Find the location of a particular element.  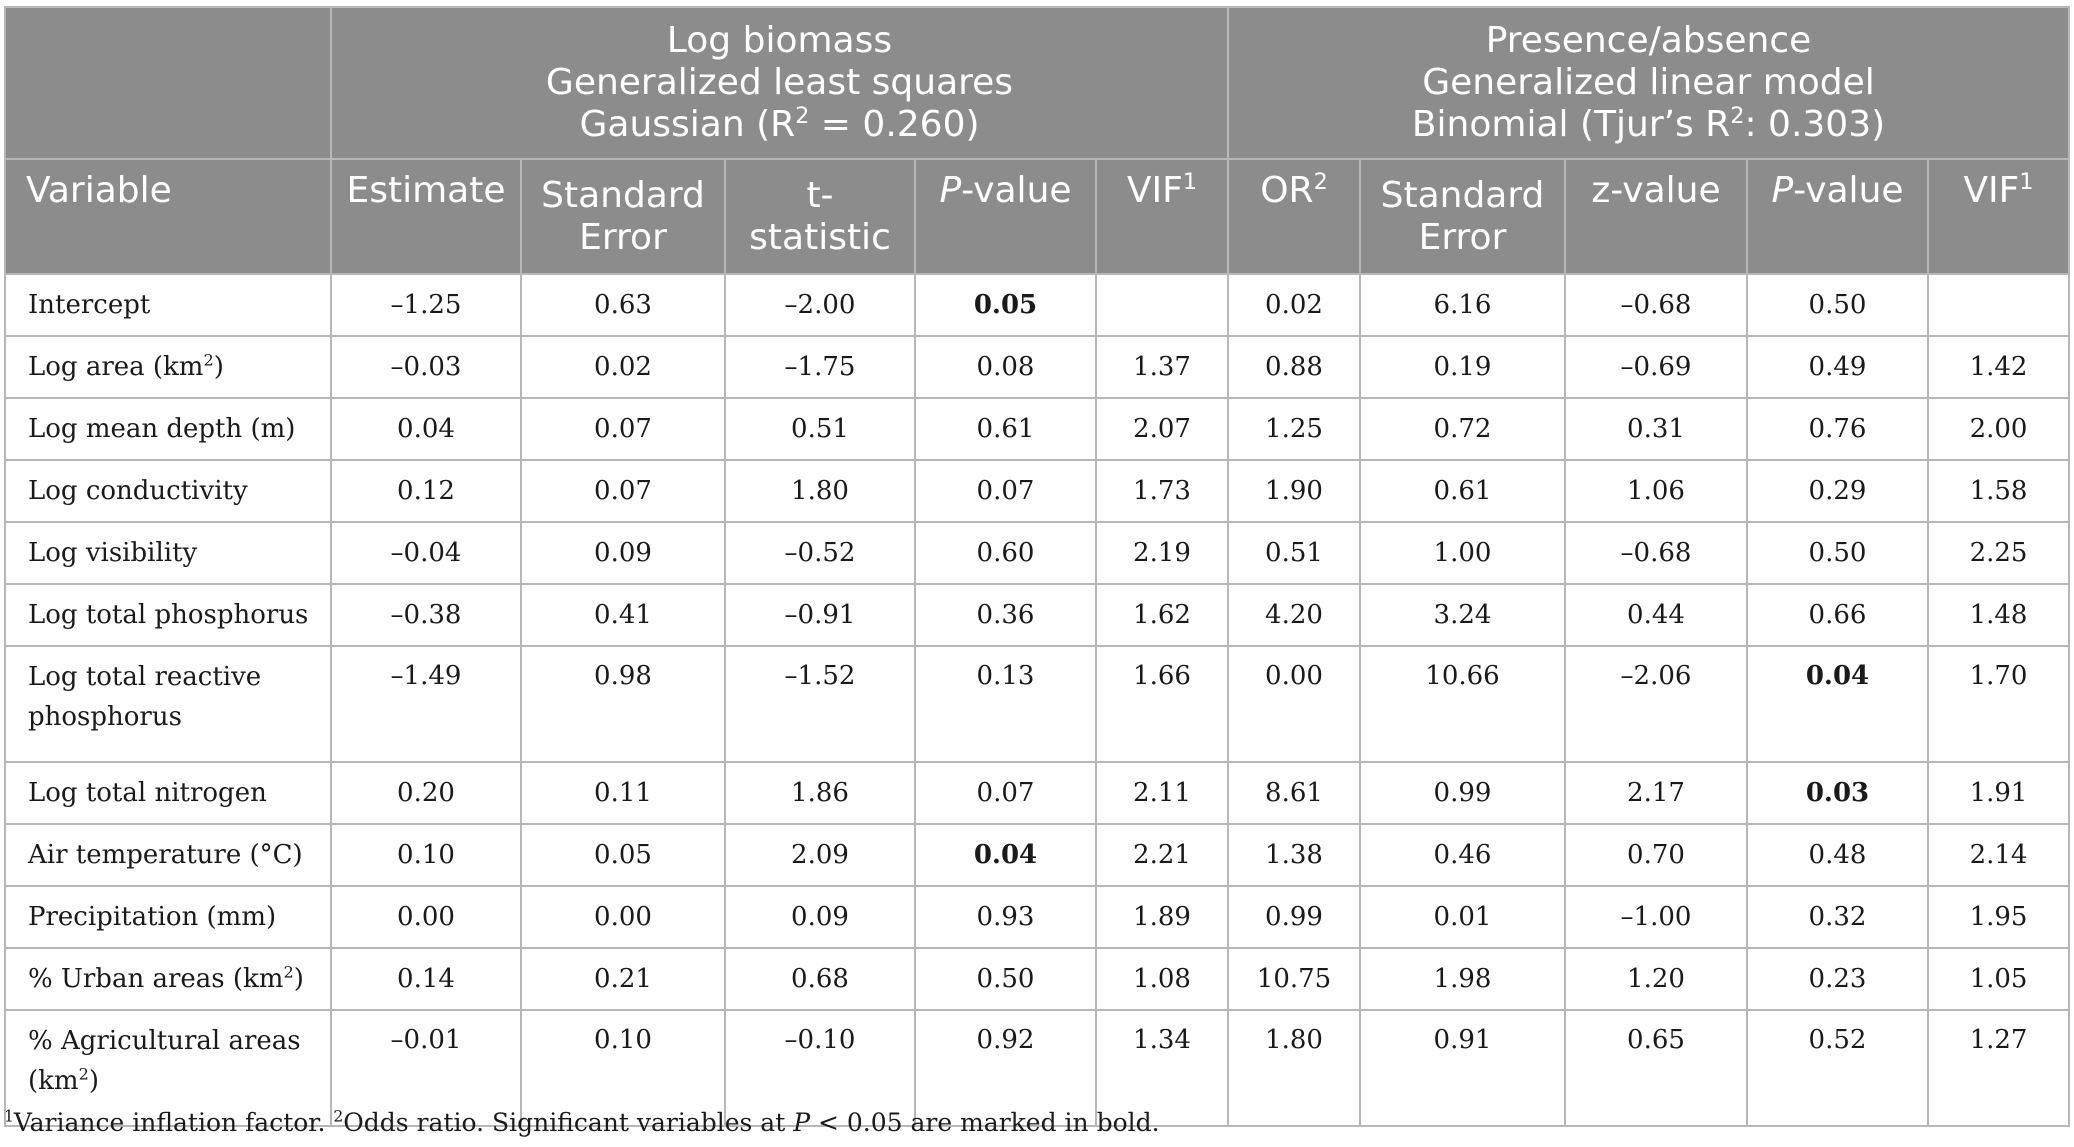

cell-vif1: 2.21 is located at coordinates (1162, 855).